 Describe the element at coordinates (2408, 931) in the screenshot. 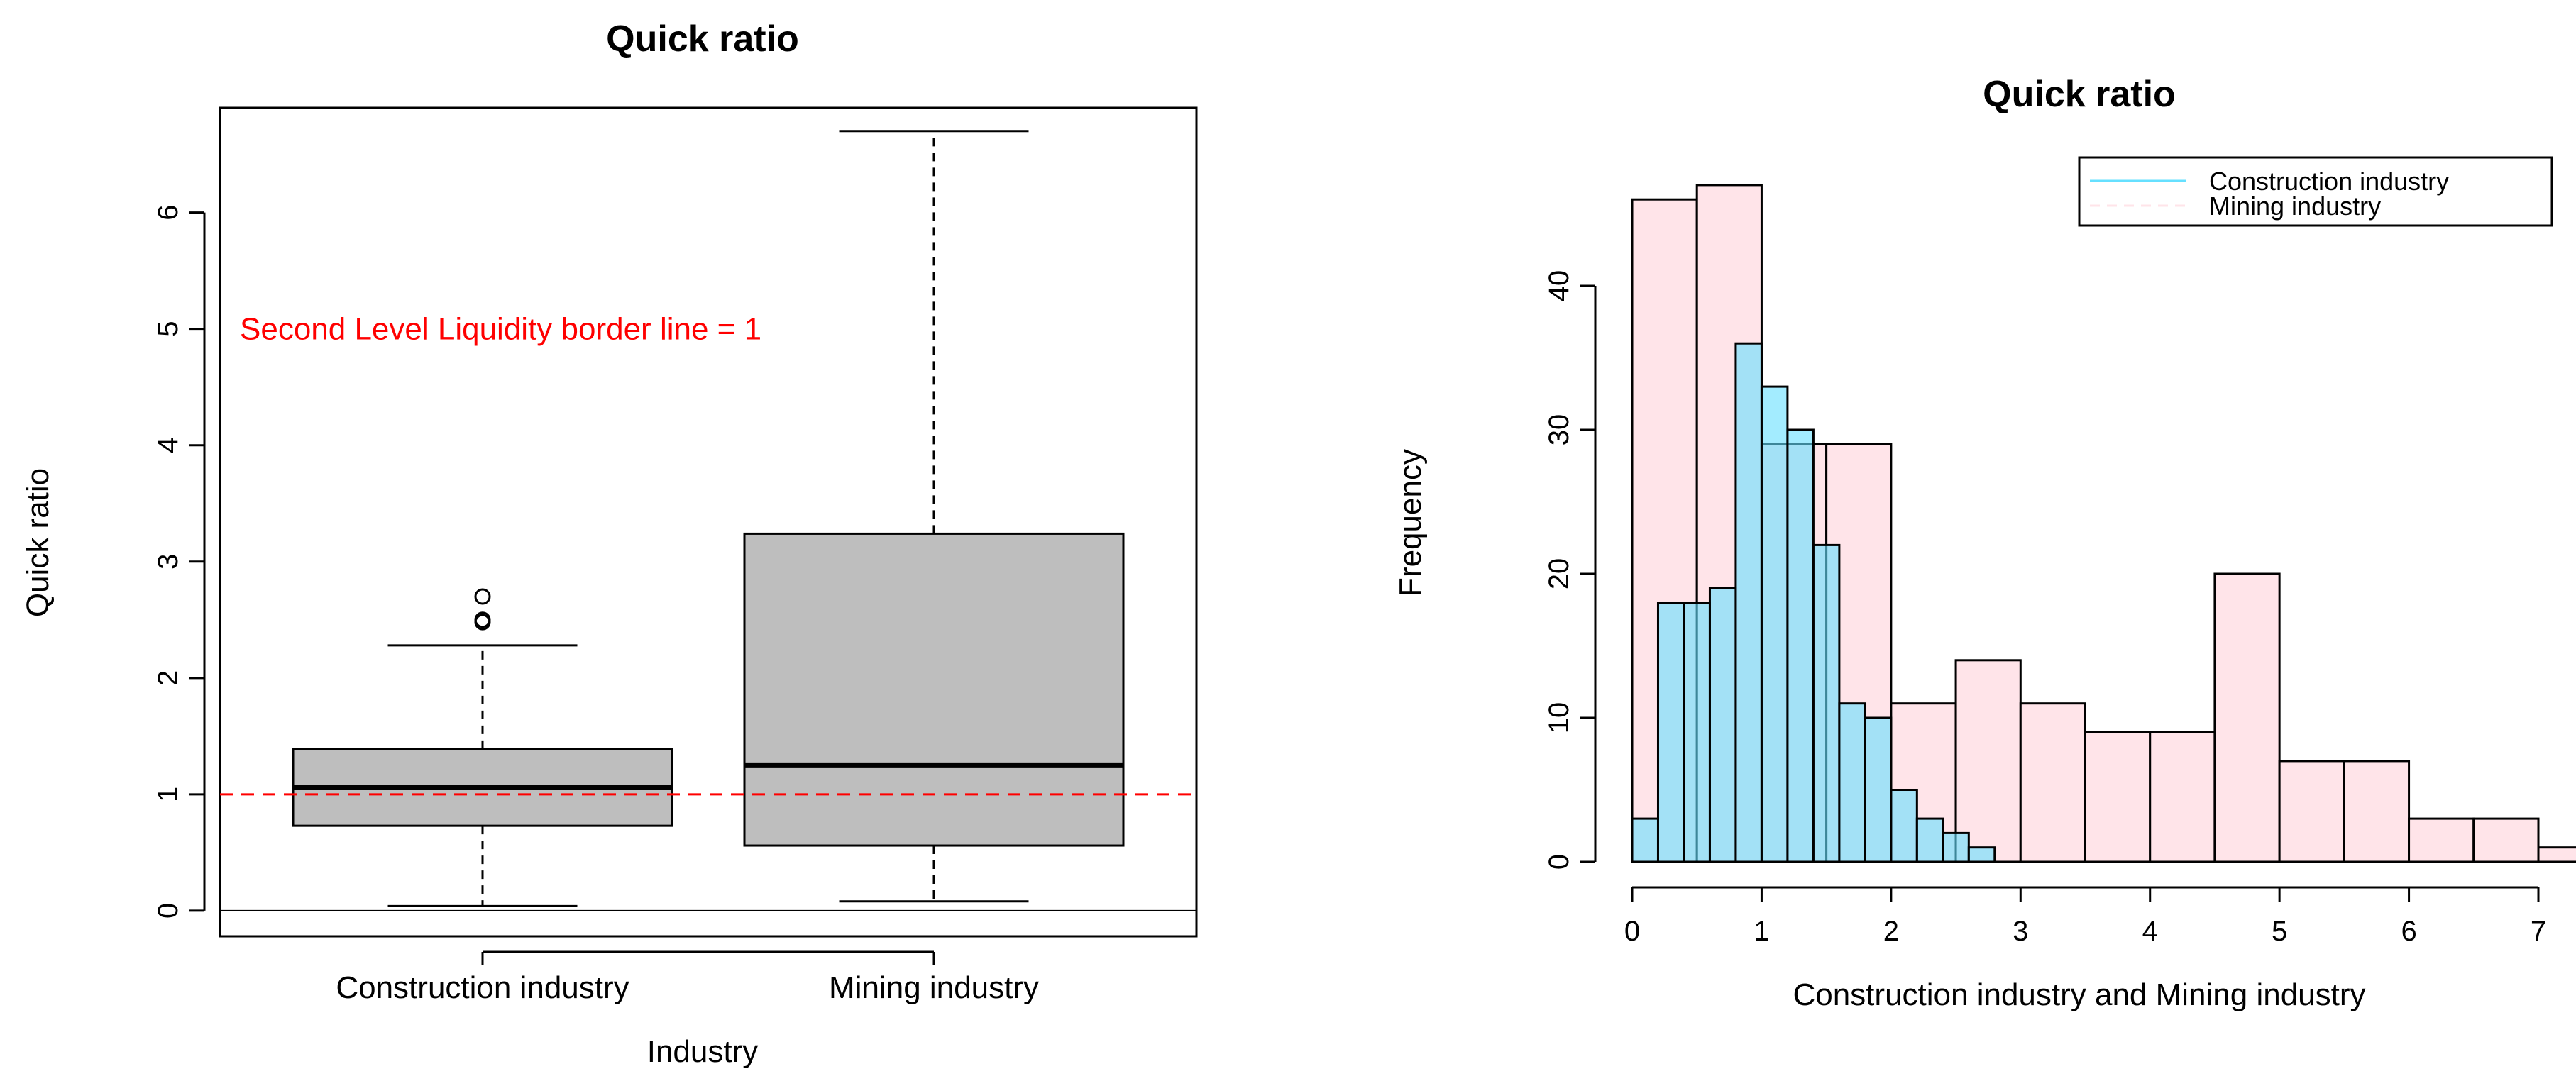

I see `histogram-x-tick-label: 6` at that location.